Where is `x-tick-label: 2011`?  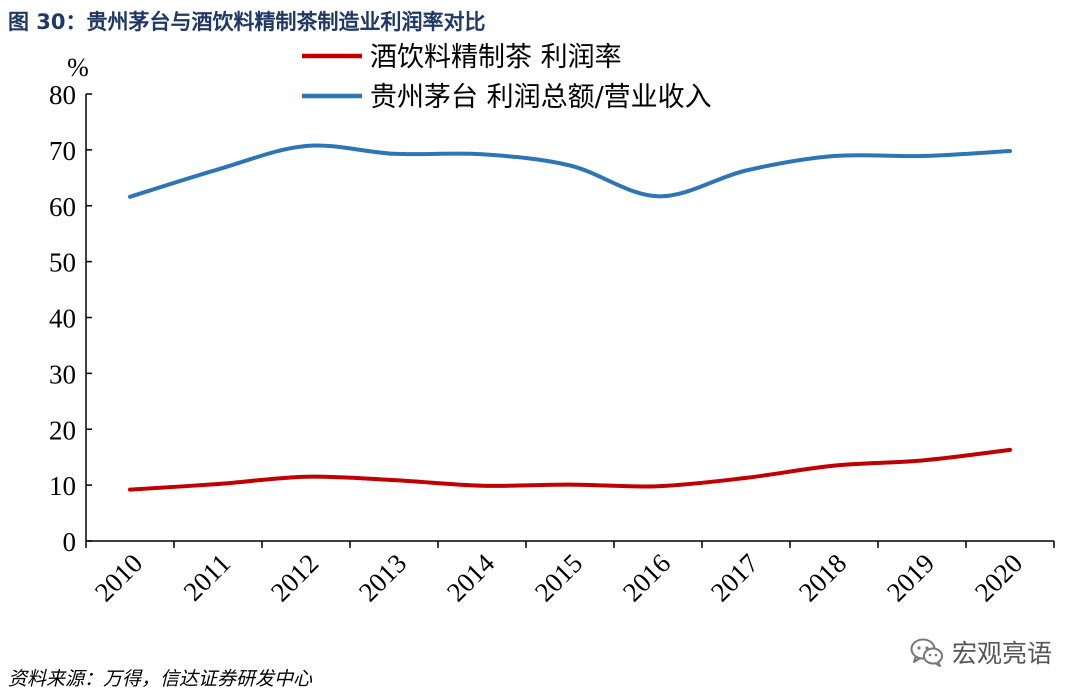 x-tick-label: 2011 is located at coordinates (207, 577).